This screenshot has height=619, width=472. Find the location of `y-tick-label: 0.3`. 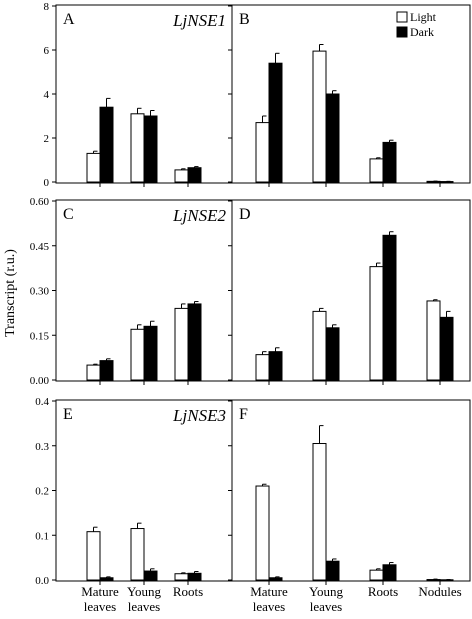

y-tick-label: 0.3 is located at coordinates (42, 447).